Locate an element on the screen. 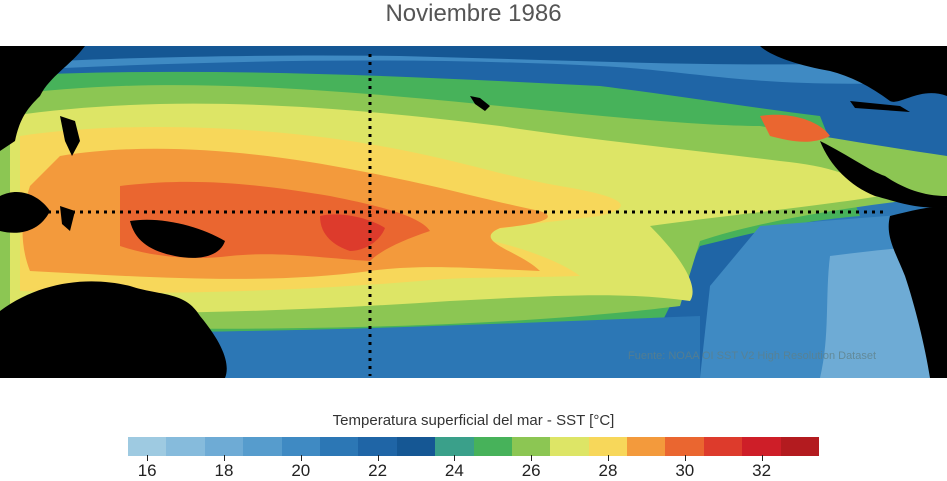 The image size is (947, 481). colorbar-tick-label: 18 is located at coordinates (224, 470).